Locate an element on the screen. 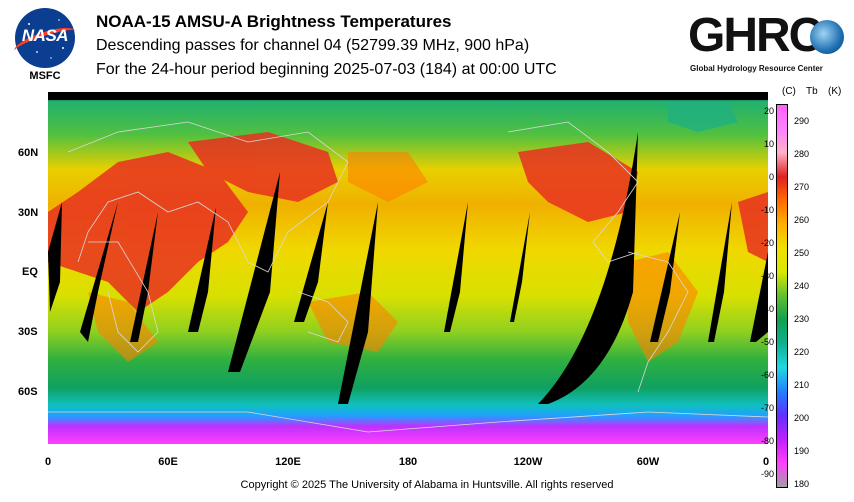 The height and width of the screenshot is (502, 854). colorbar-tick-celsius: -10 is located at coordinates (767, 210).